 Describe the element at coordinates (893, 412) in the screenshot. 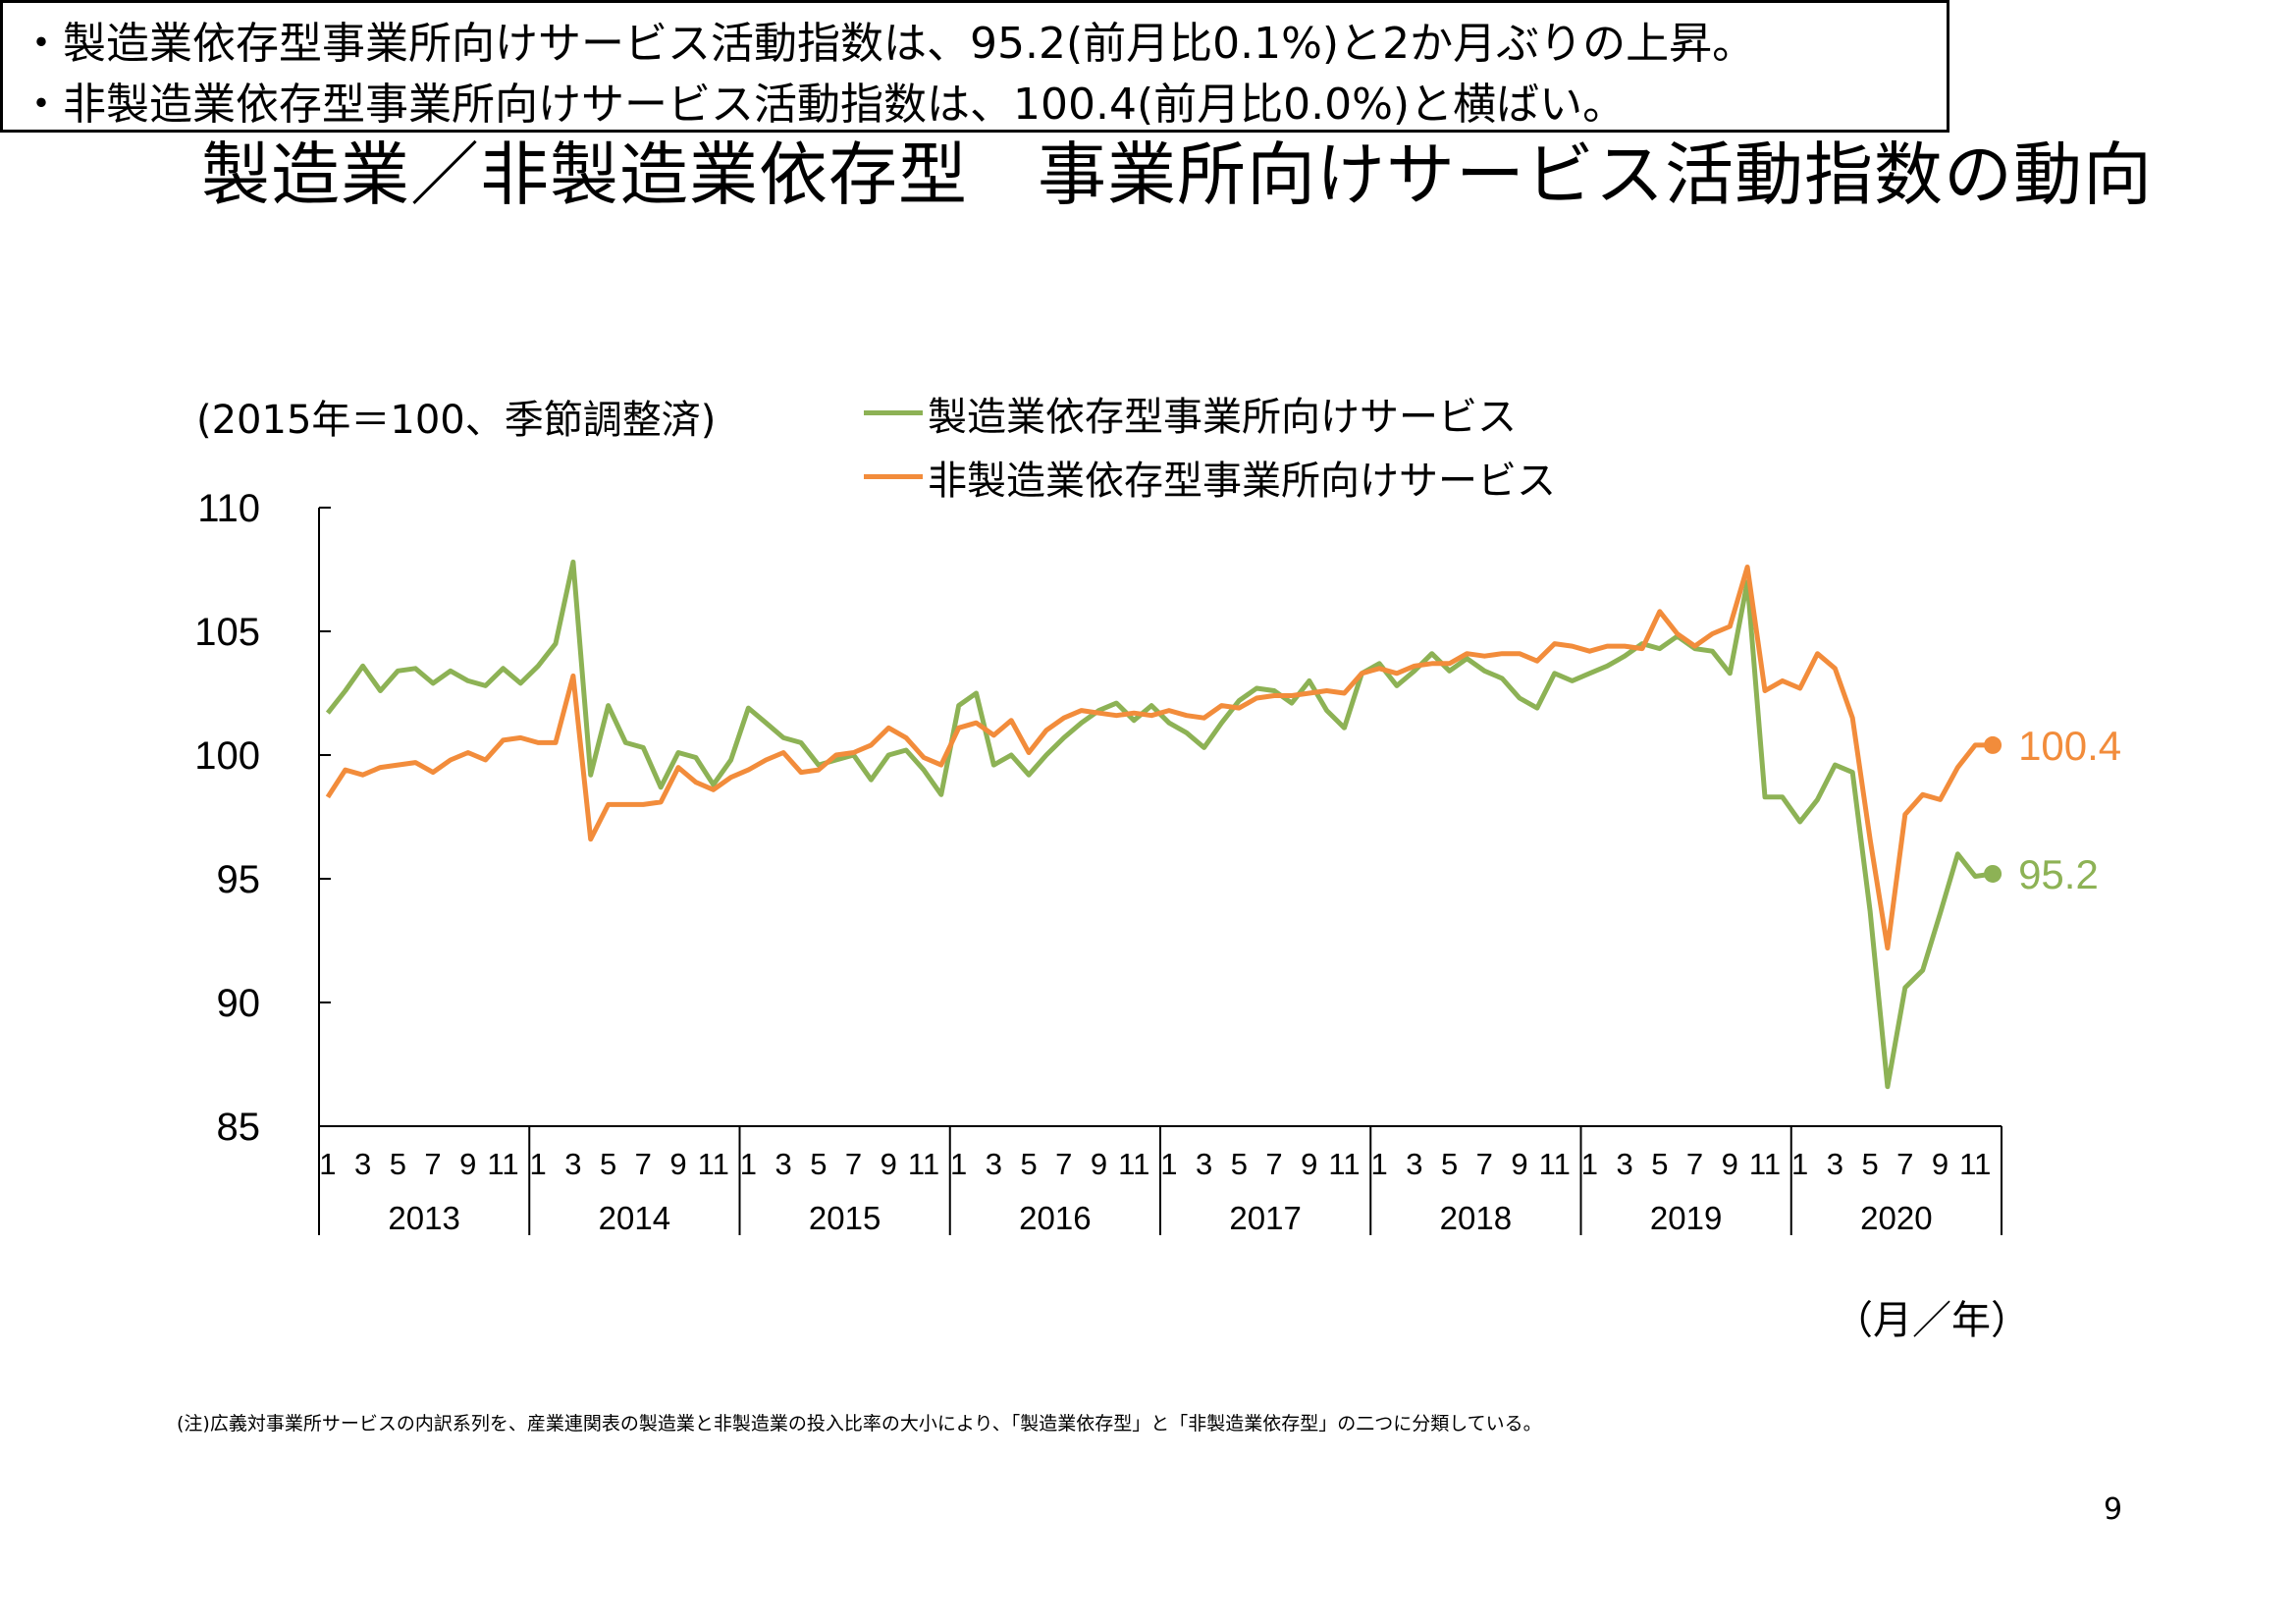

I see `legend-swatch-manufacturing` at that location.